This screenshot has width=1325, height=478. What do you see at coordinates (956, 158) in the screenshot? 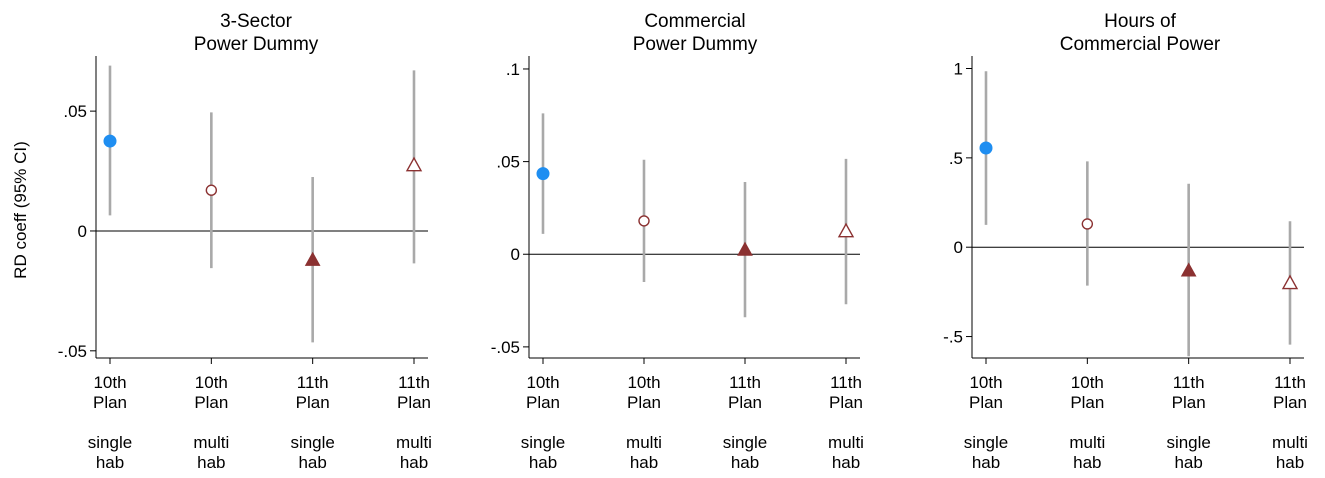
I see `y-tick-label: .5` at bounding box center [956, 158].